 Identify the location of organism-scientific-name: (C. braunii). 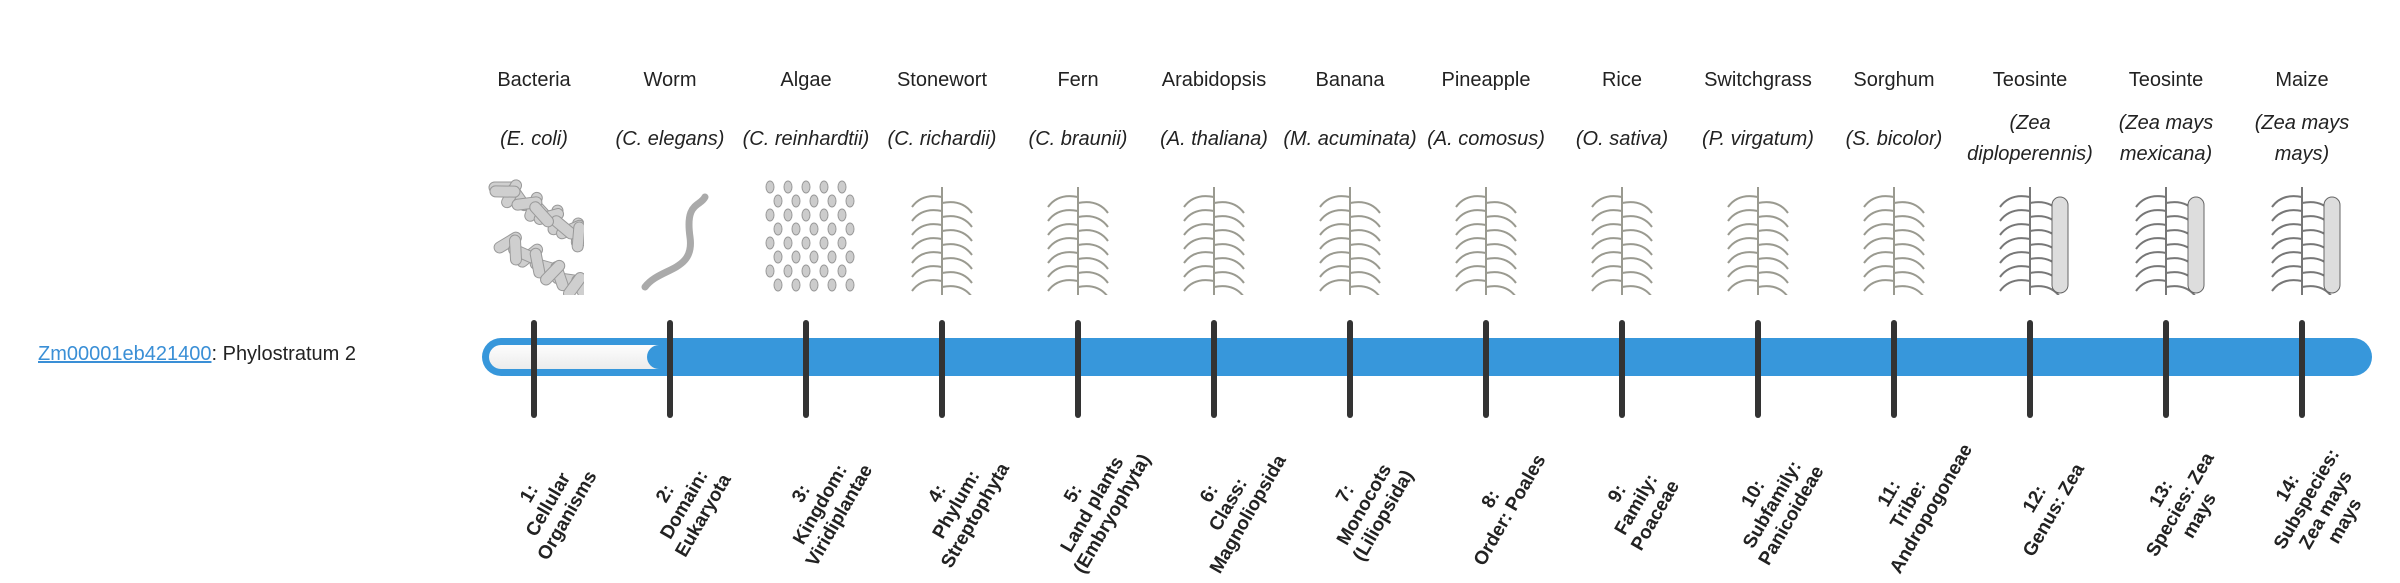
(1078, 139).